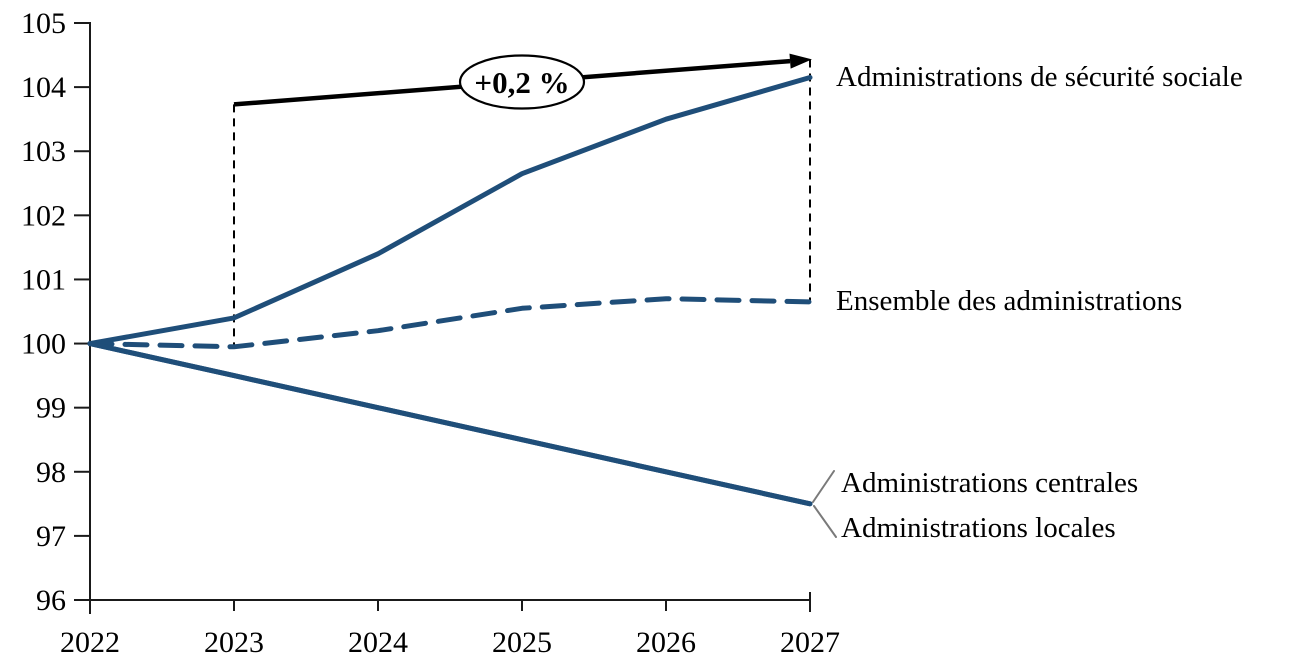 The height and width of the screenshot is (671, 1304). I want to click on y-tick-label: 96, so click(51, 600).